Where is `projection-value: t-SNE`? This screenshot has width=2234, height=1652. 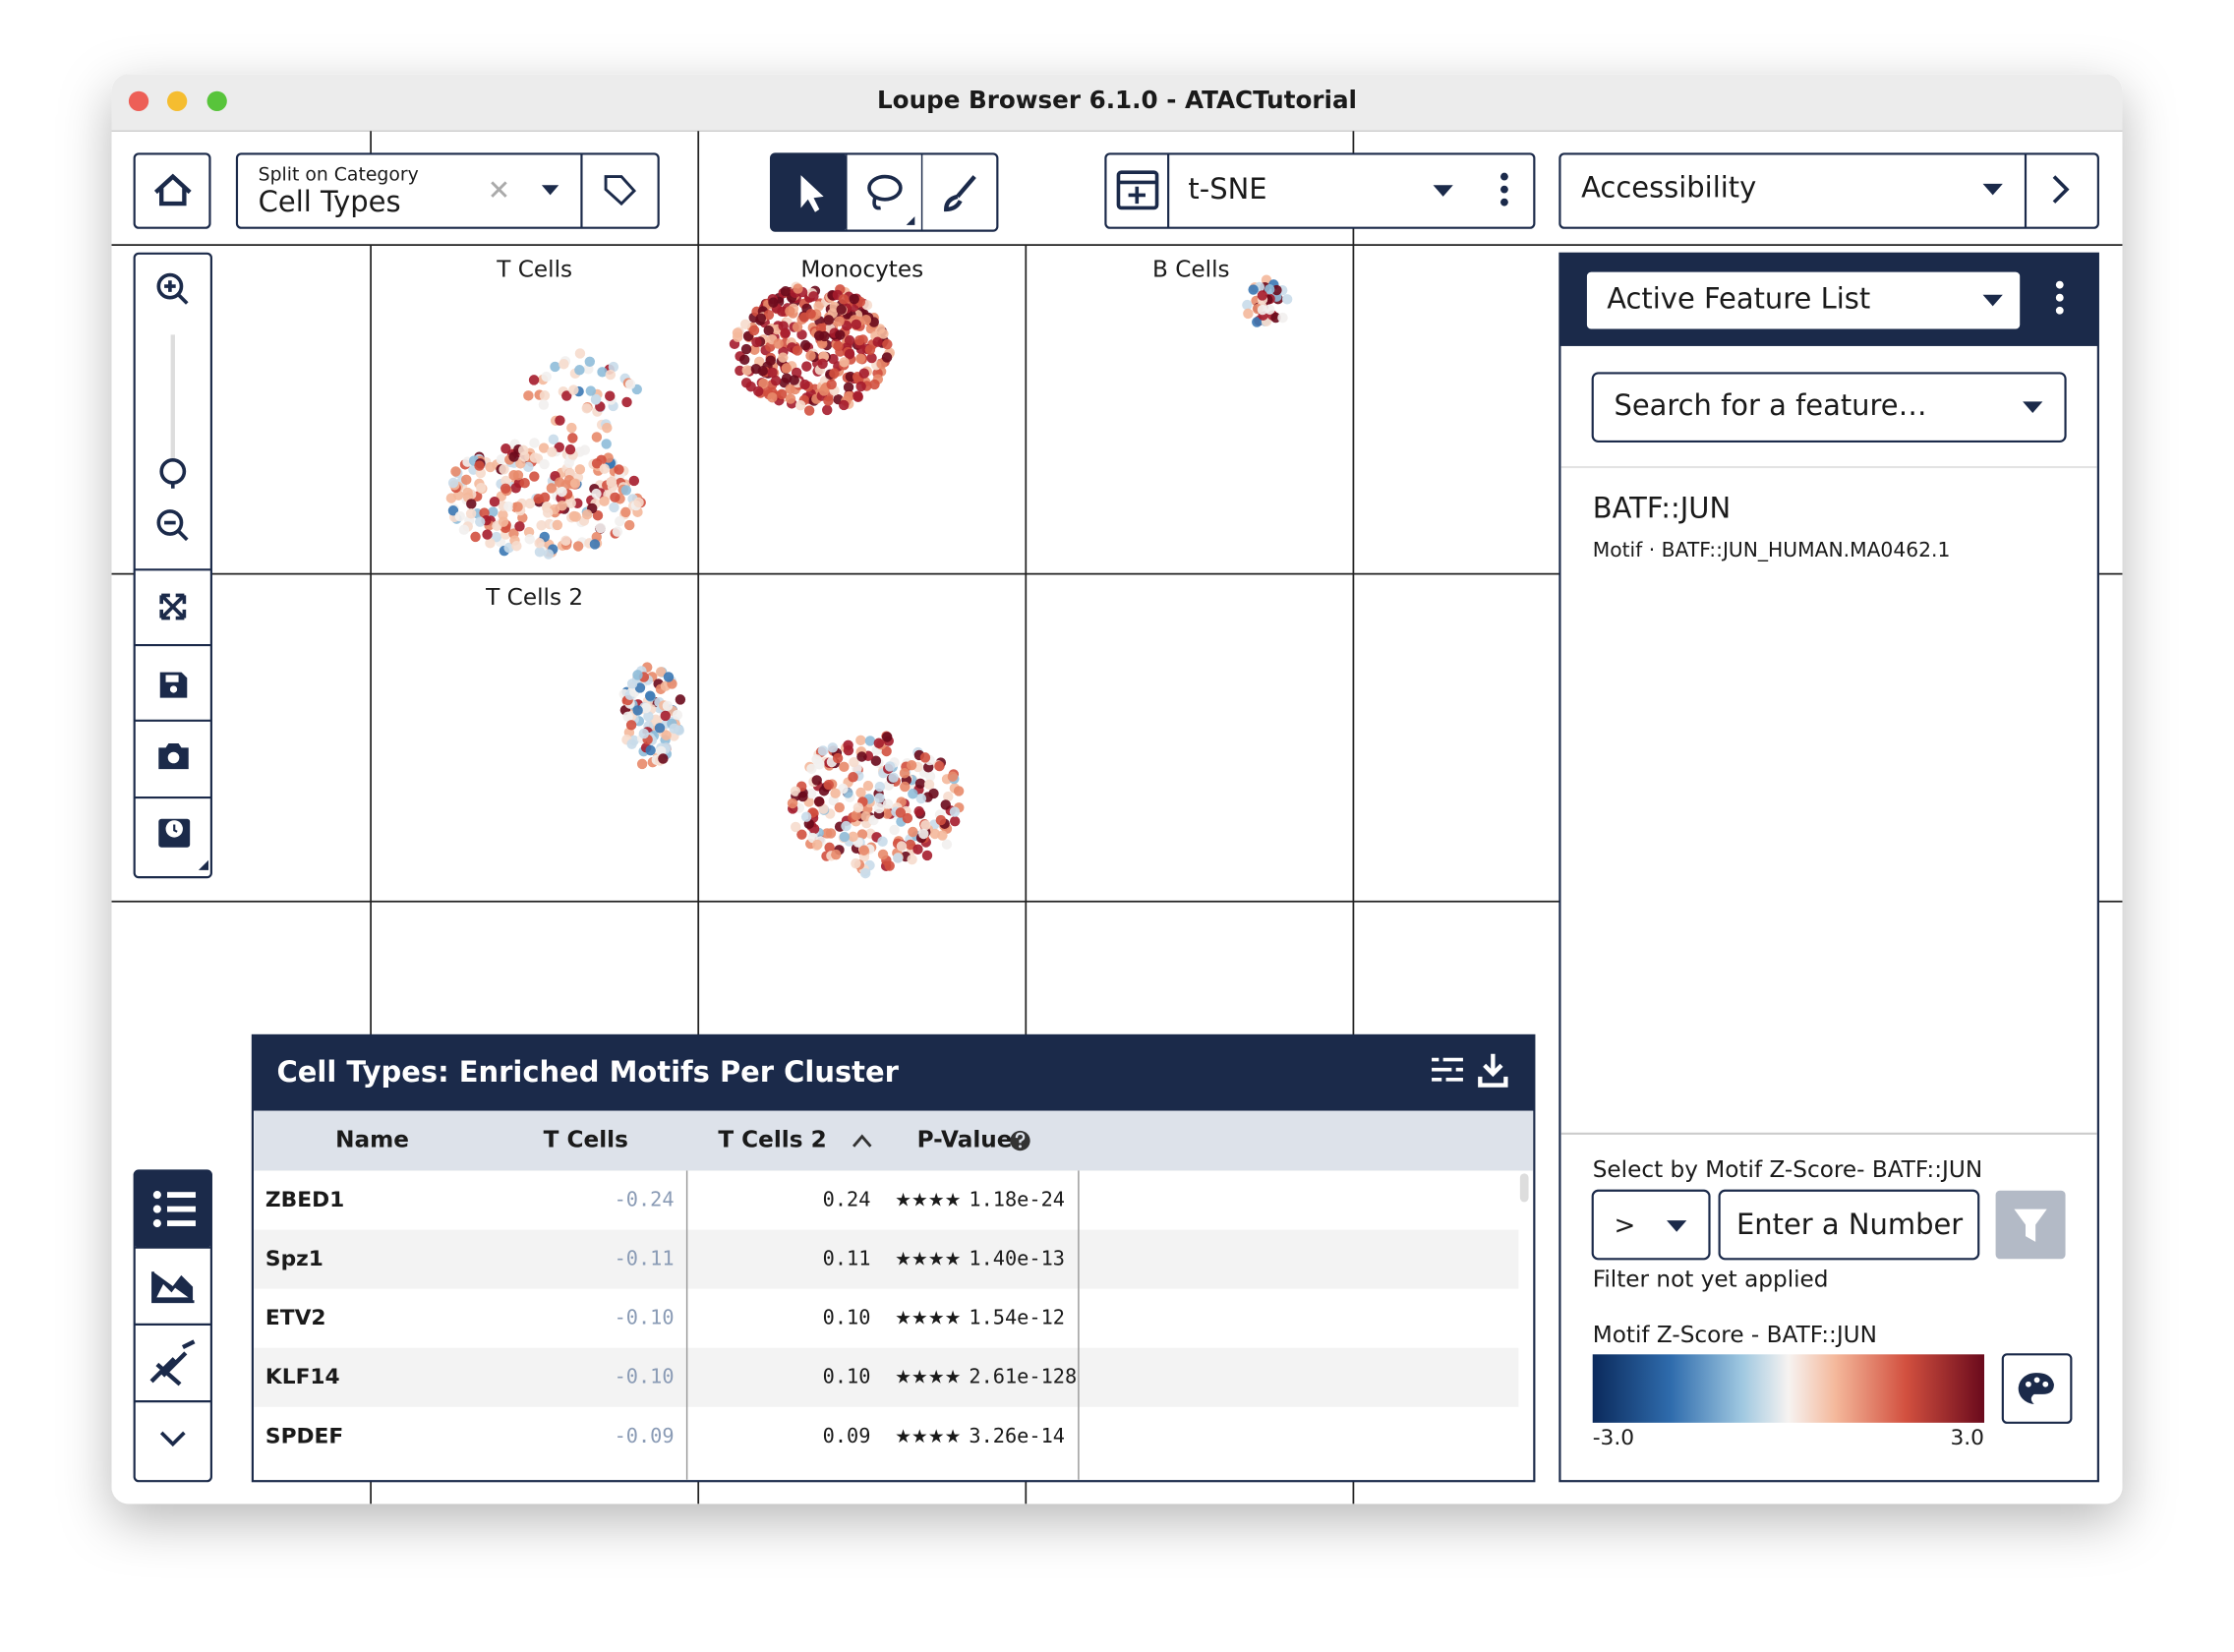 projection-value: t-SNE is located at coordinates (1227, 189).